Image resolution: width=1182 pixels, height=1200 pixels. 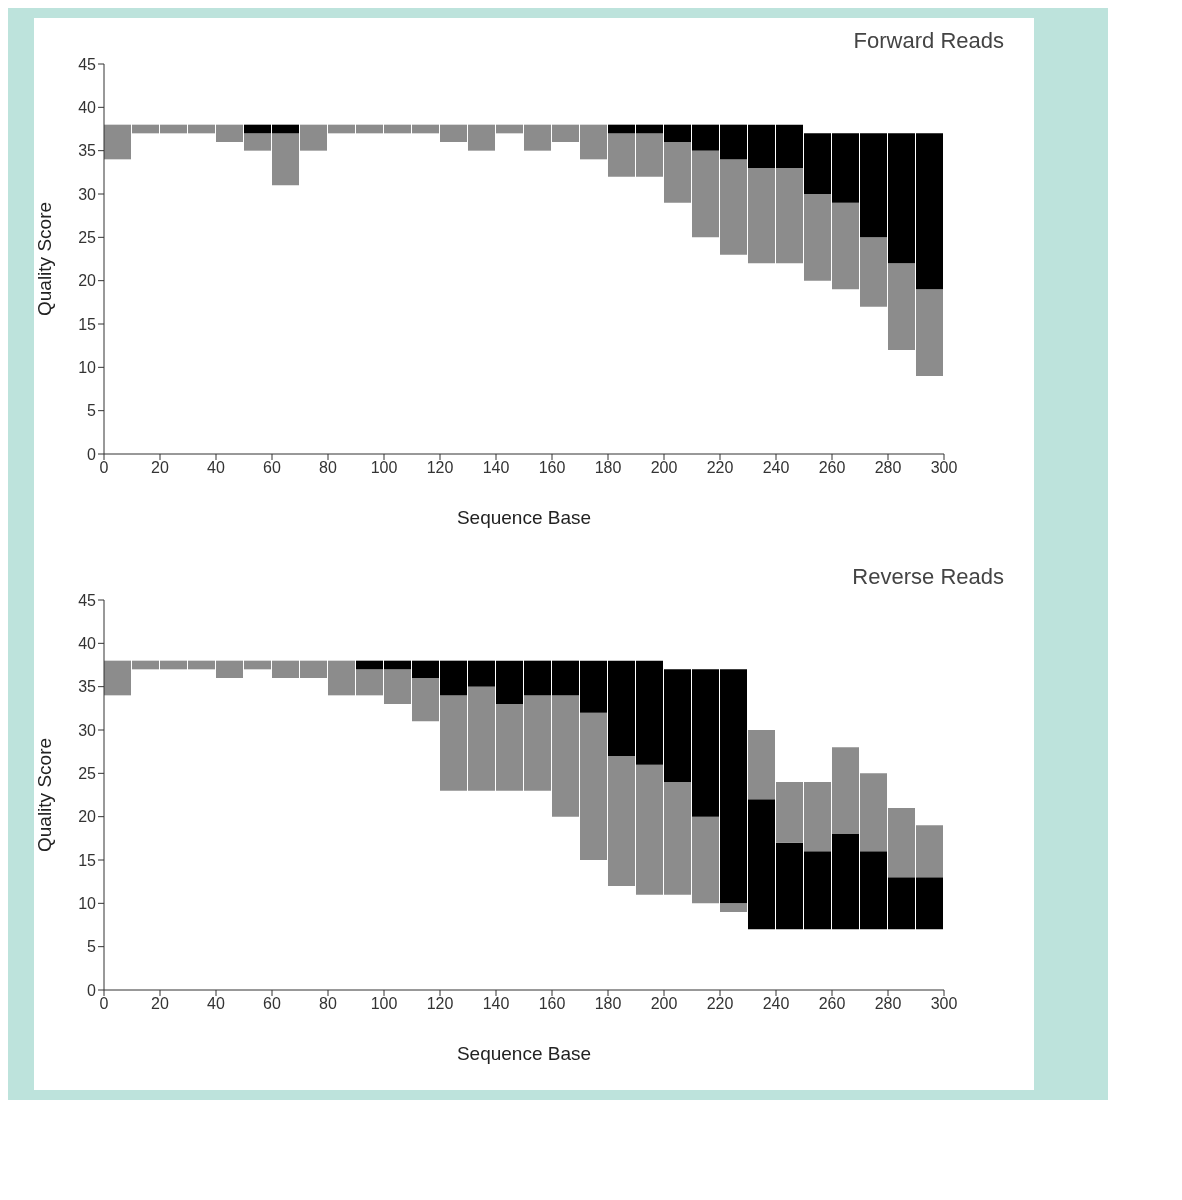 I want to click on bar, so click(x=733, y=907).